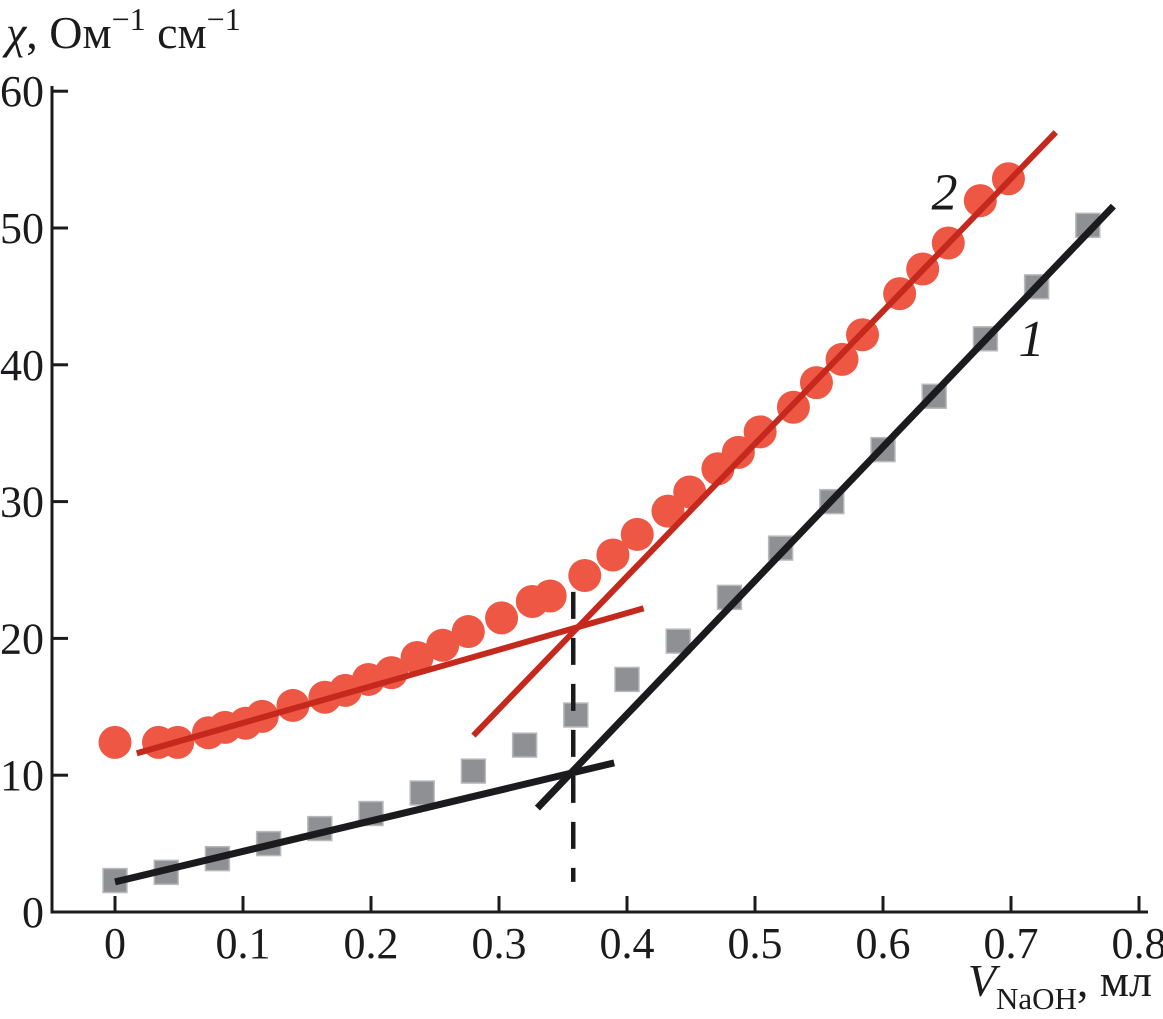 The width and height of the screenshot is (1163, 1019). I want to click on x-tick-label: 0.3, so click(499, 943).